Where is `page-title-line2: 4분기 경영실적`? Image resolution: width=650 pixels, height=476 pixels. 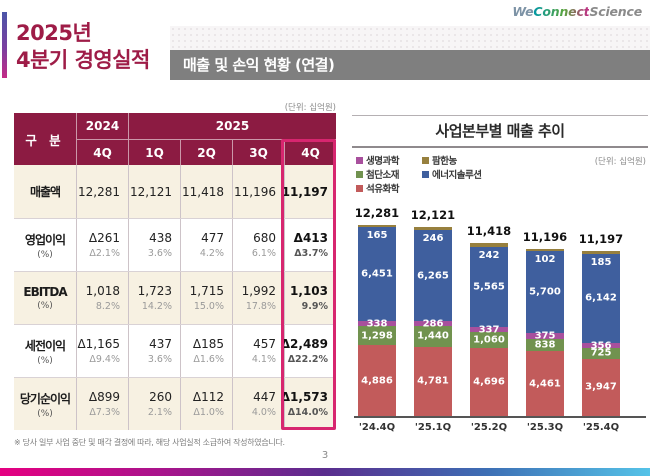 page-title-line2: 4분기 경영실적 is located at coordinates (83, 60).